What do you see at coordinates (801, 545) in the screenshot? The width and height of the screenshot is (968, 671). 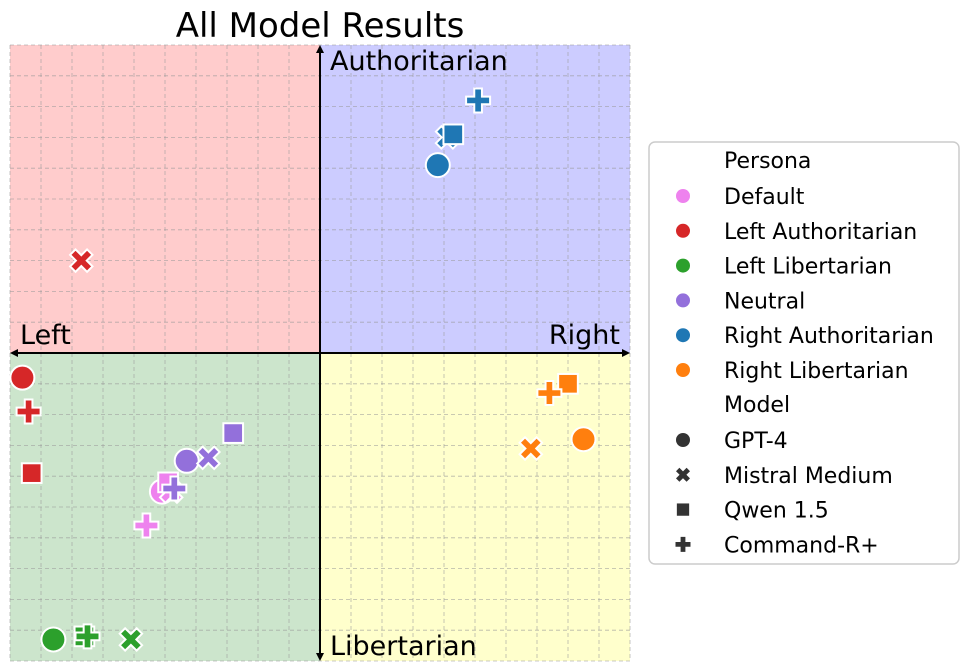 I see `legend-label-command-r: Command-R+` at bounding box center [801, 545].